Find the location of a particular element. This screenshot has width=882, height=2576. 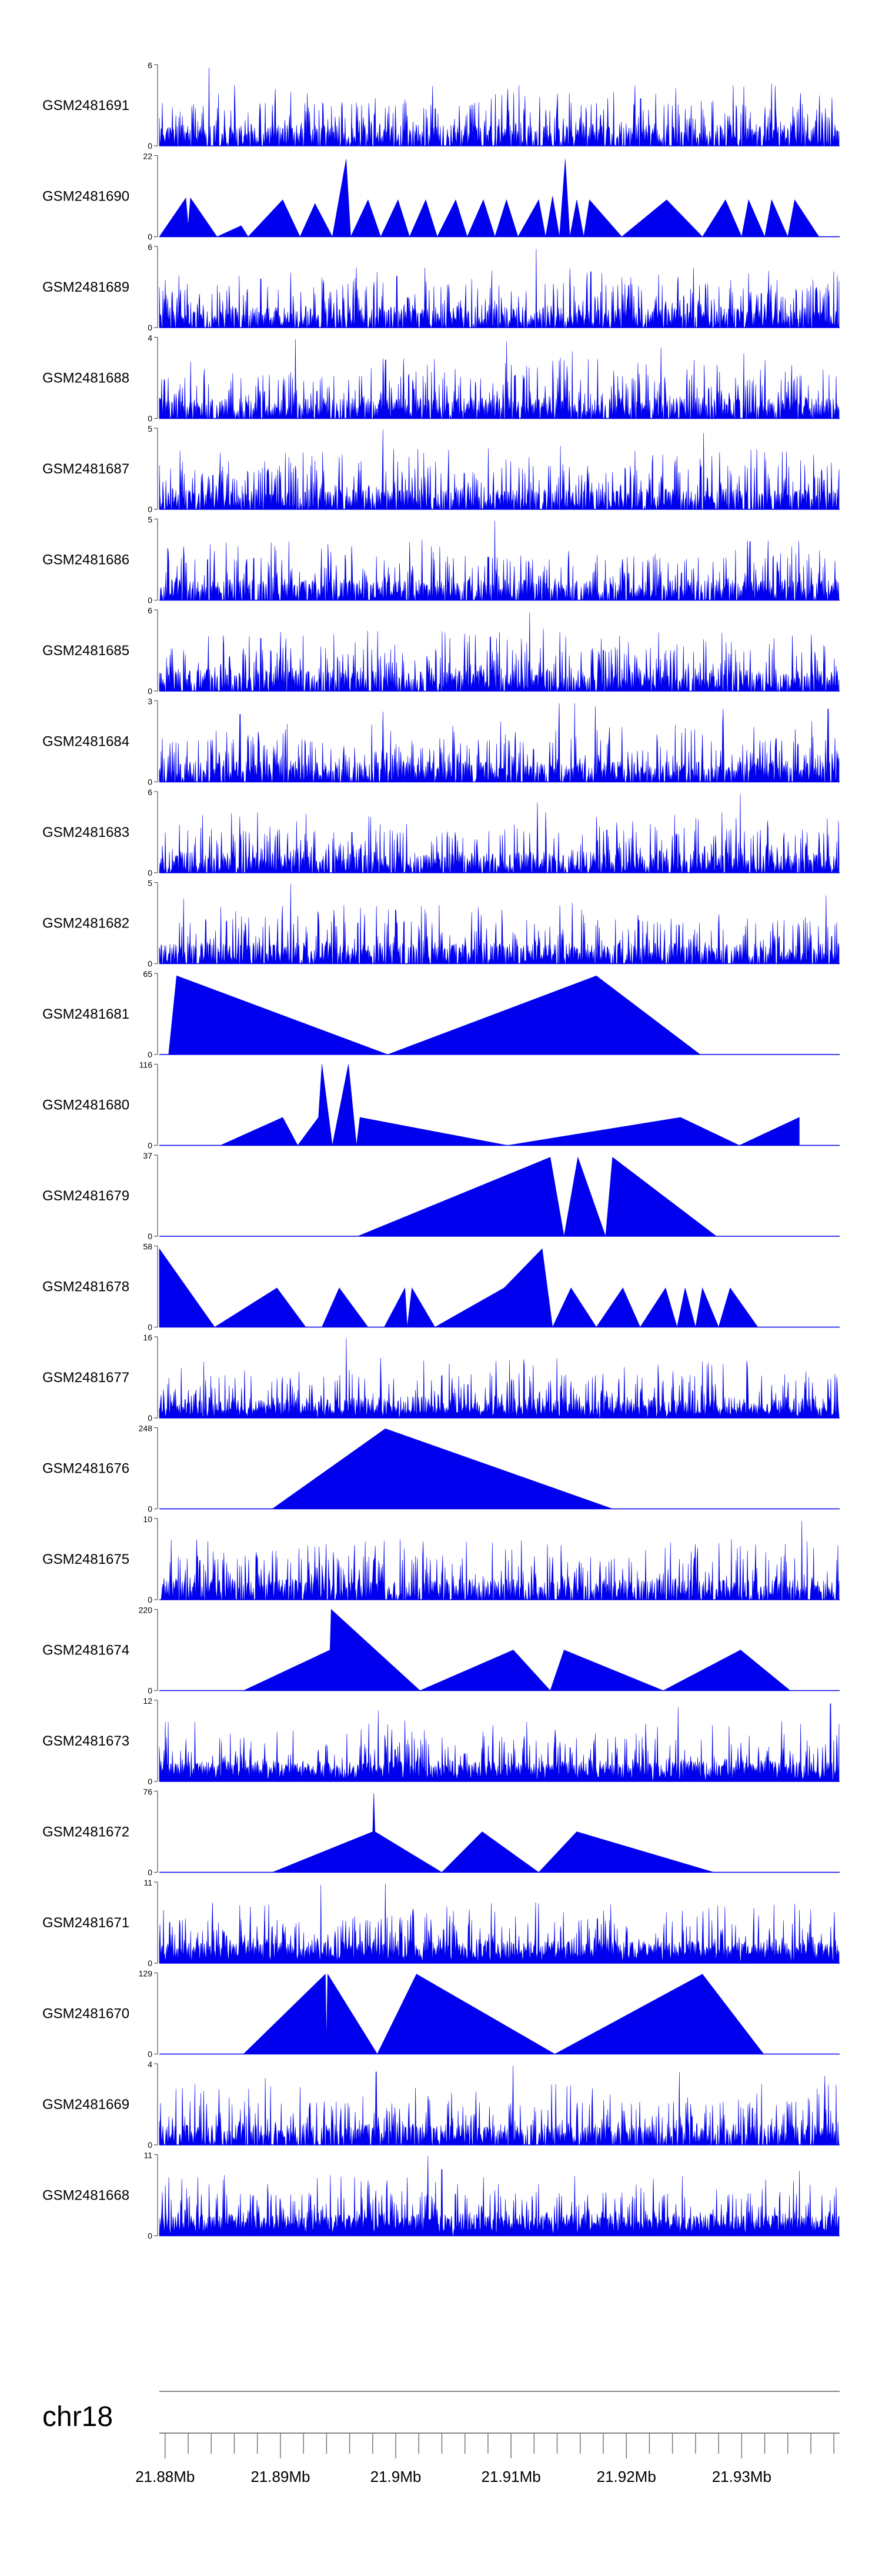

track-label: GSM2481668 is located at coordinates (85, 2196).